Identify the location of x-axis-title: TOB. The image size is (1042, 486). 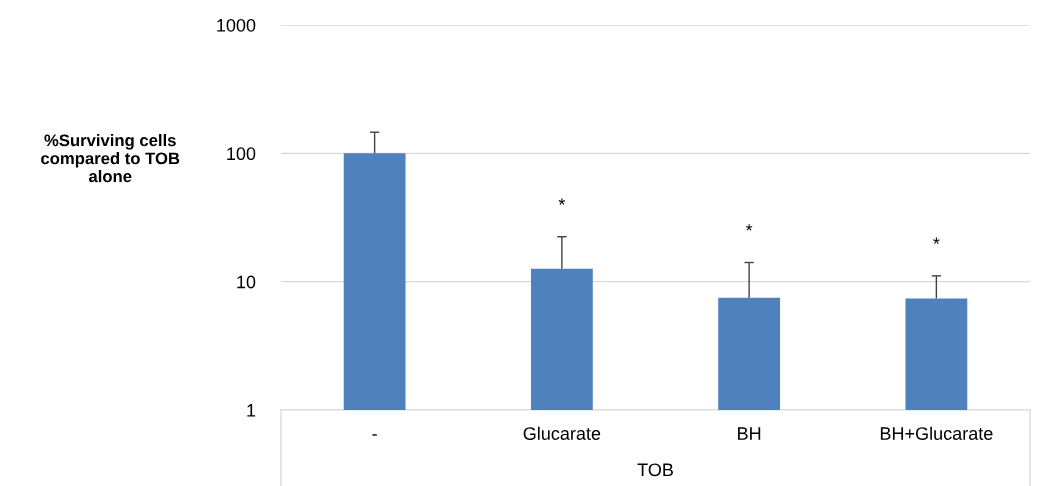
(655, 470).